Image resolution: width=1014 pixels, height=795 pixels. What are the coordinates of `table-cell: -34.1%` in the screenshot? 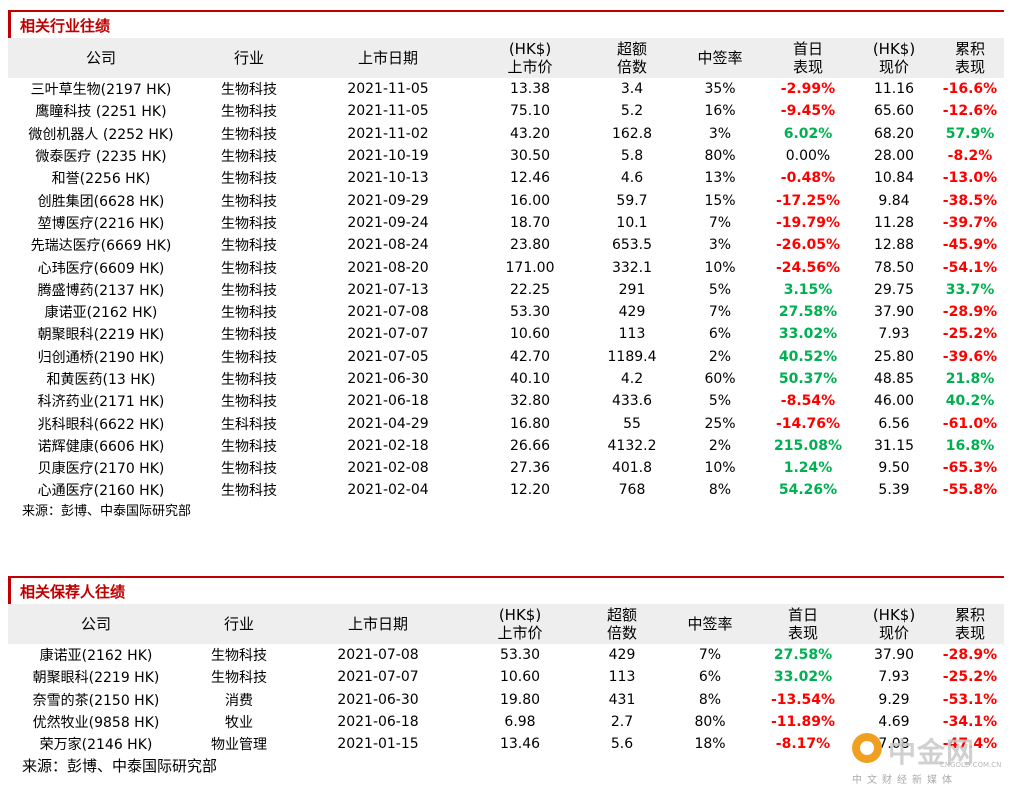 It's located at (970, 722).